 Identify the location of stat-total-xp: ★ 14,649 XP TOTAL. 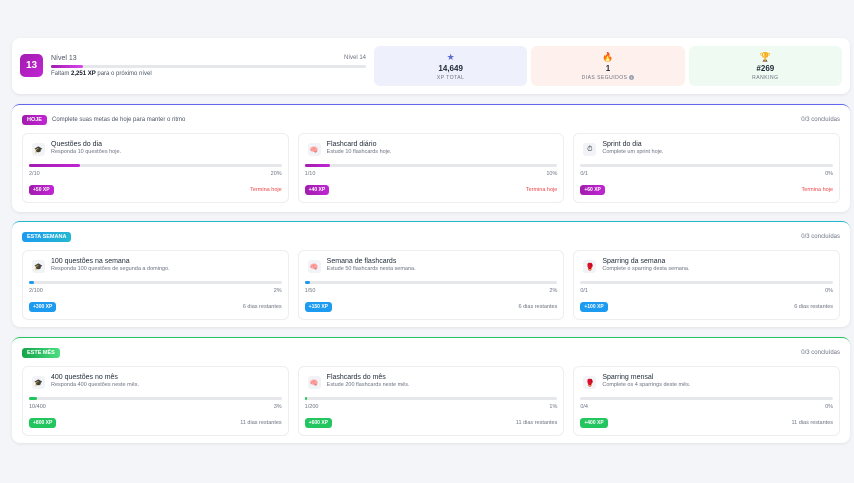
(451, 66).